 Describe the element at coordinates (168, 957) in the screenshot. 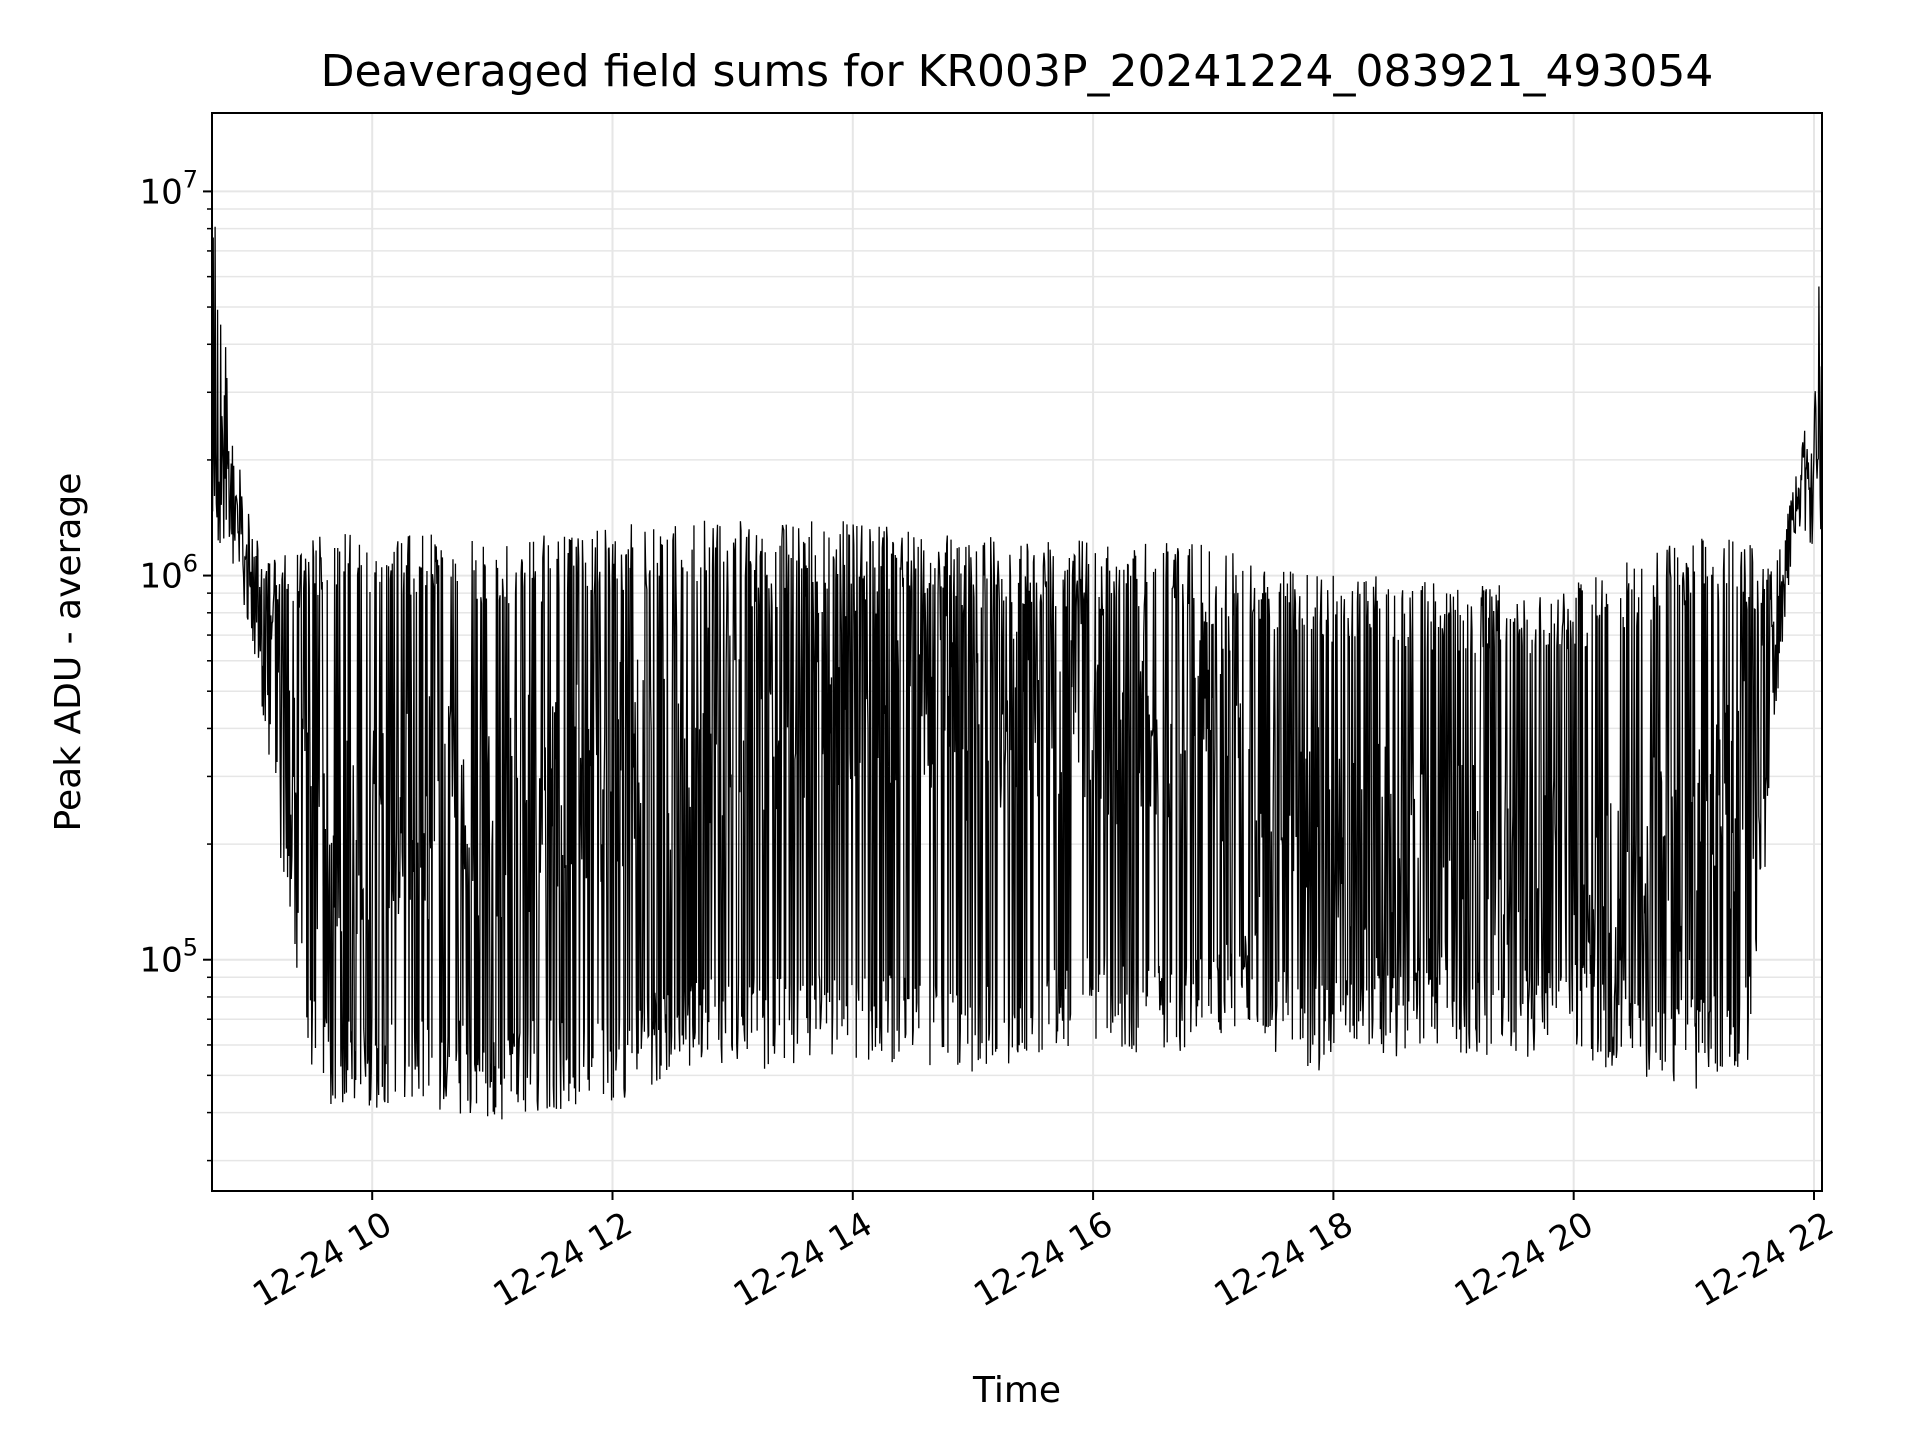

I see `y-tick-label: 10⁵` at that location.